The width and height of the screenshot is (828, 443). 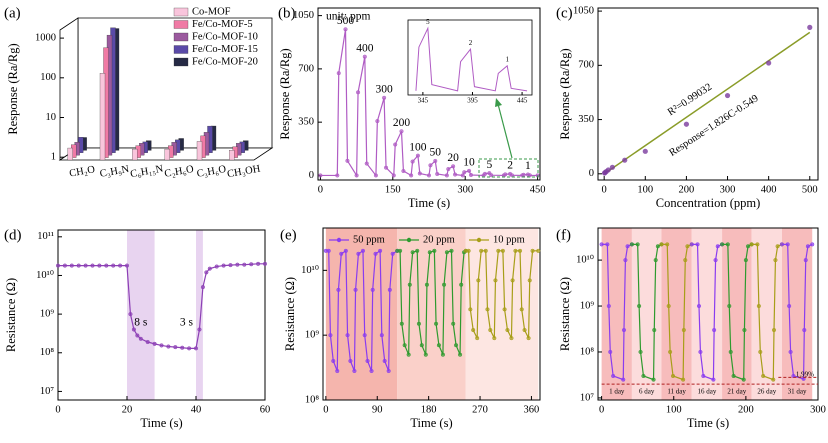 What do you see at coordinates (687, 189) in the screenshot?
I see `x-tick-label: 200` at bounding box center [687, 189].